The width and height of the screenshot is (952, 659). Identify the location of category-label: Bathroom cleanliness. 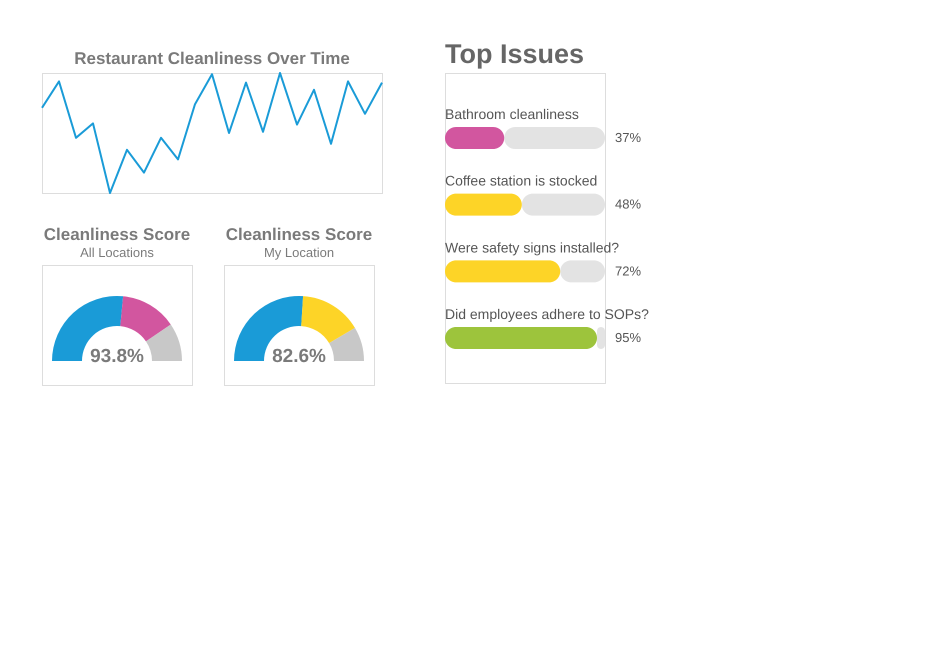
(512, 114).